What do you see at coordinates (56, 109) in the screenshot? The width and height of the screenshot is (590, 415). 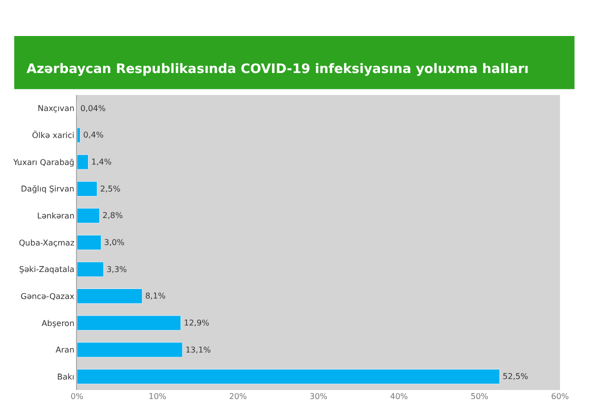 I see `y-tick-label: Naxçıvan` at bounding box center [56, 109].